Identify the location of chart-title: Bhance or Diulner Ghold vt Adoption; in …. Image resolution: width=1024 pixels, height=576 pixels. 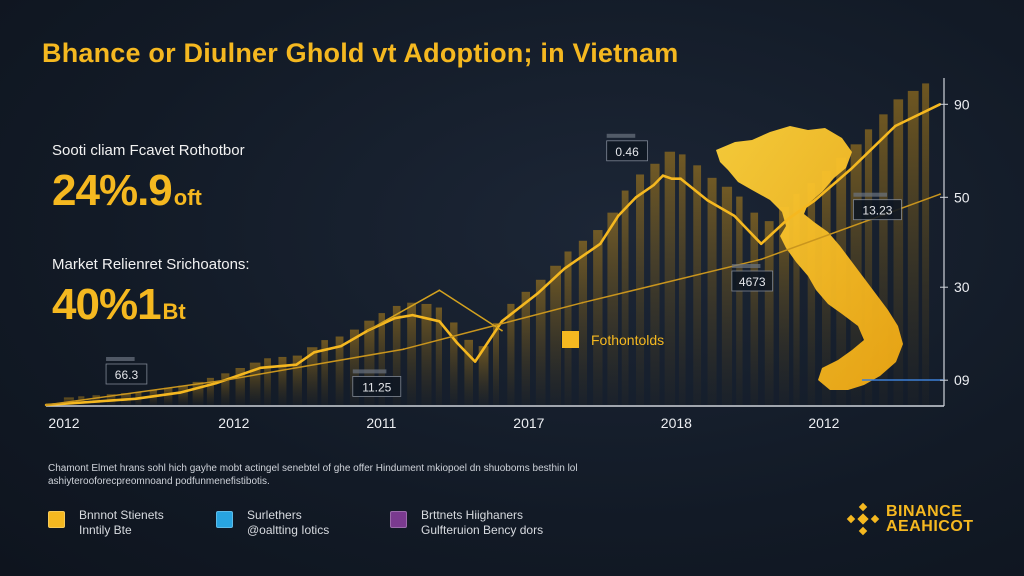
(360, 53).